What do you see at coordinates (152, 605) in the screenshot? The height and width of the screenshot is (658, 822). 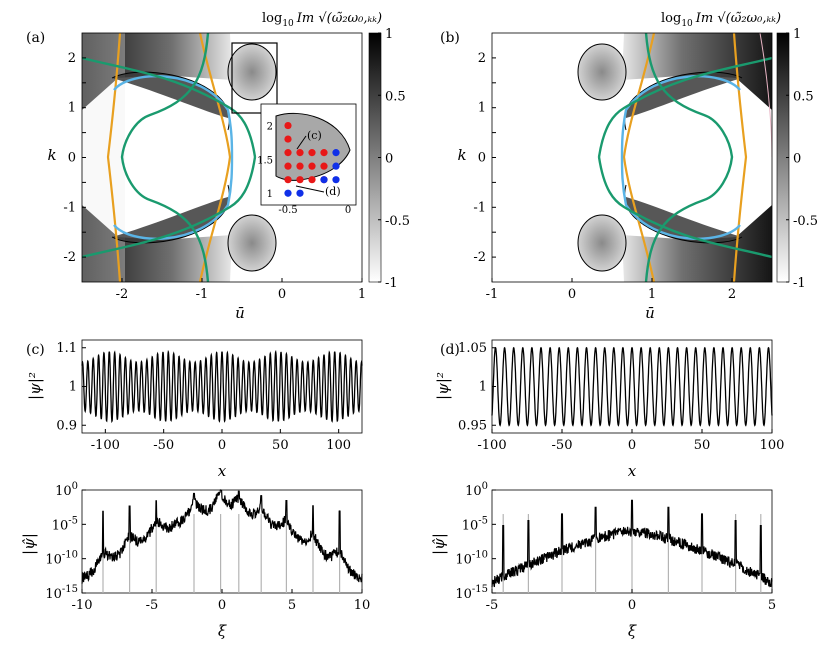 I see `x-tick-label: -5` at bounding box center [152, 605].